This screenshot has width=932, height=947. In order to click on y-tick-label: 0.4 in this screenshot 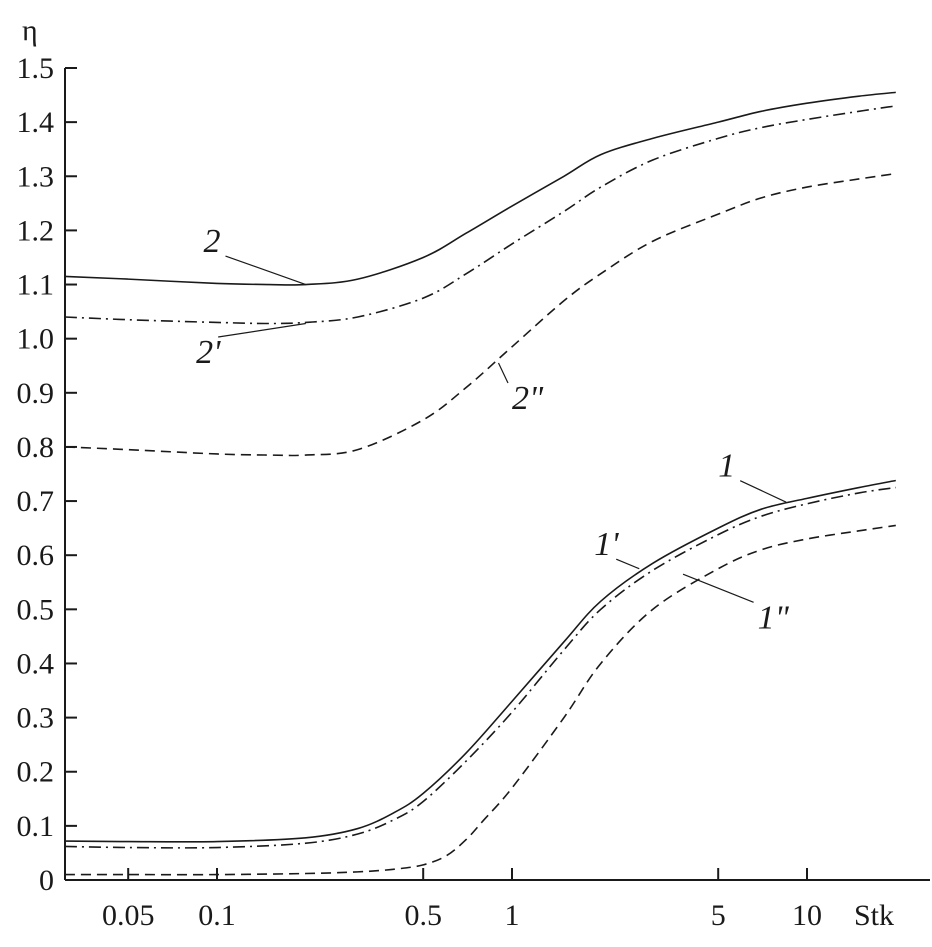, I will do `click(36, 663)`.